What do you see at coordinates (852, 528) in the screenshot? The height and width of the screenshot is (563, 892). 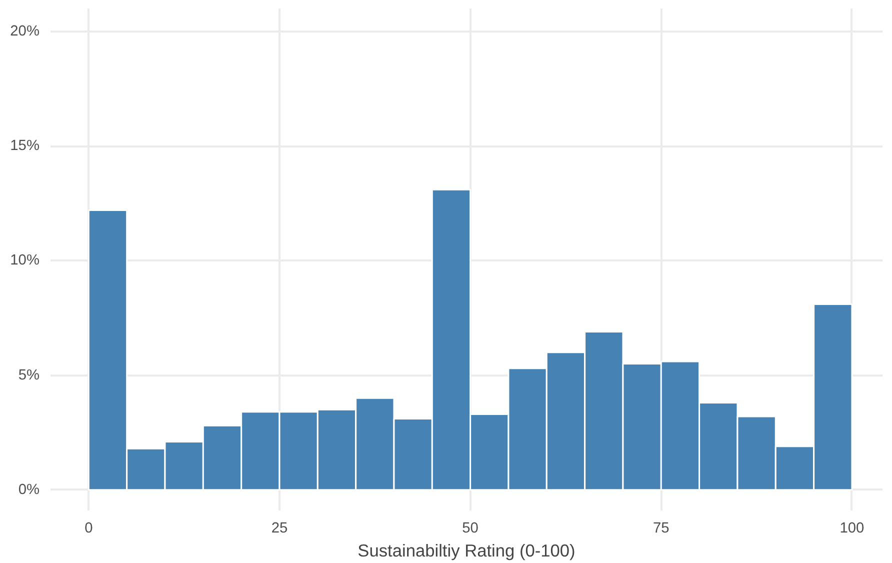 I see `x-tick-label: 100` at bounding box center [852, 528].